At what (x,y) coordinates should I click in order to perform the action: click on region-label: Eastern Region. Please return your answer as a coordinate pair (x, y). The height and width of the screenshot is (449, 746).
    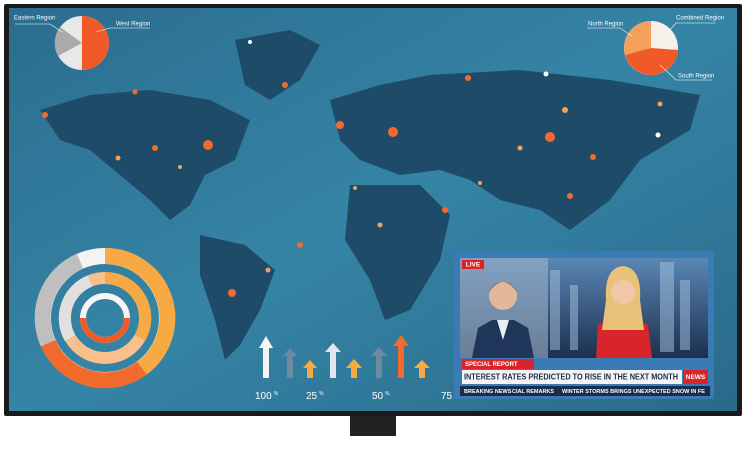
    Looking at the image, I should click on (34, 19).